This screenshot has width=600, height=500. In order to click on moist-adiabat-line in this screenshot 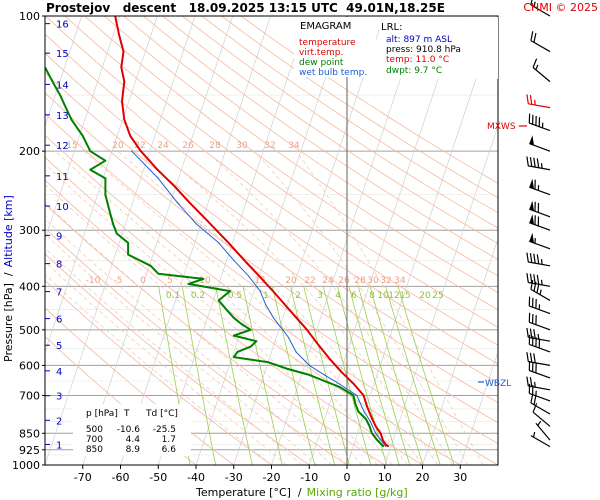, I will do `click(158, 369)`.